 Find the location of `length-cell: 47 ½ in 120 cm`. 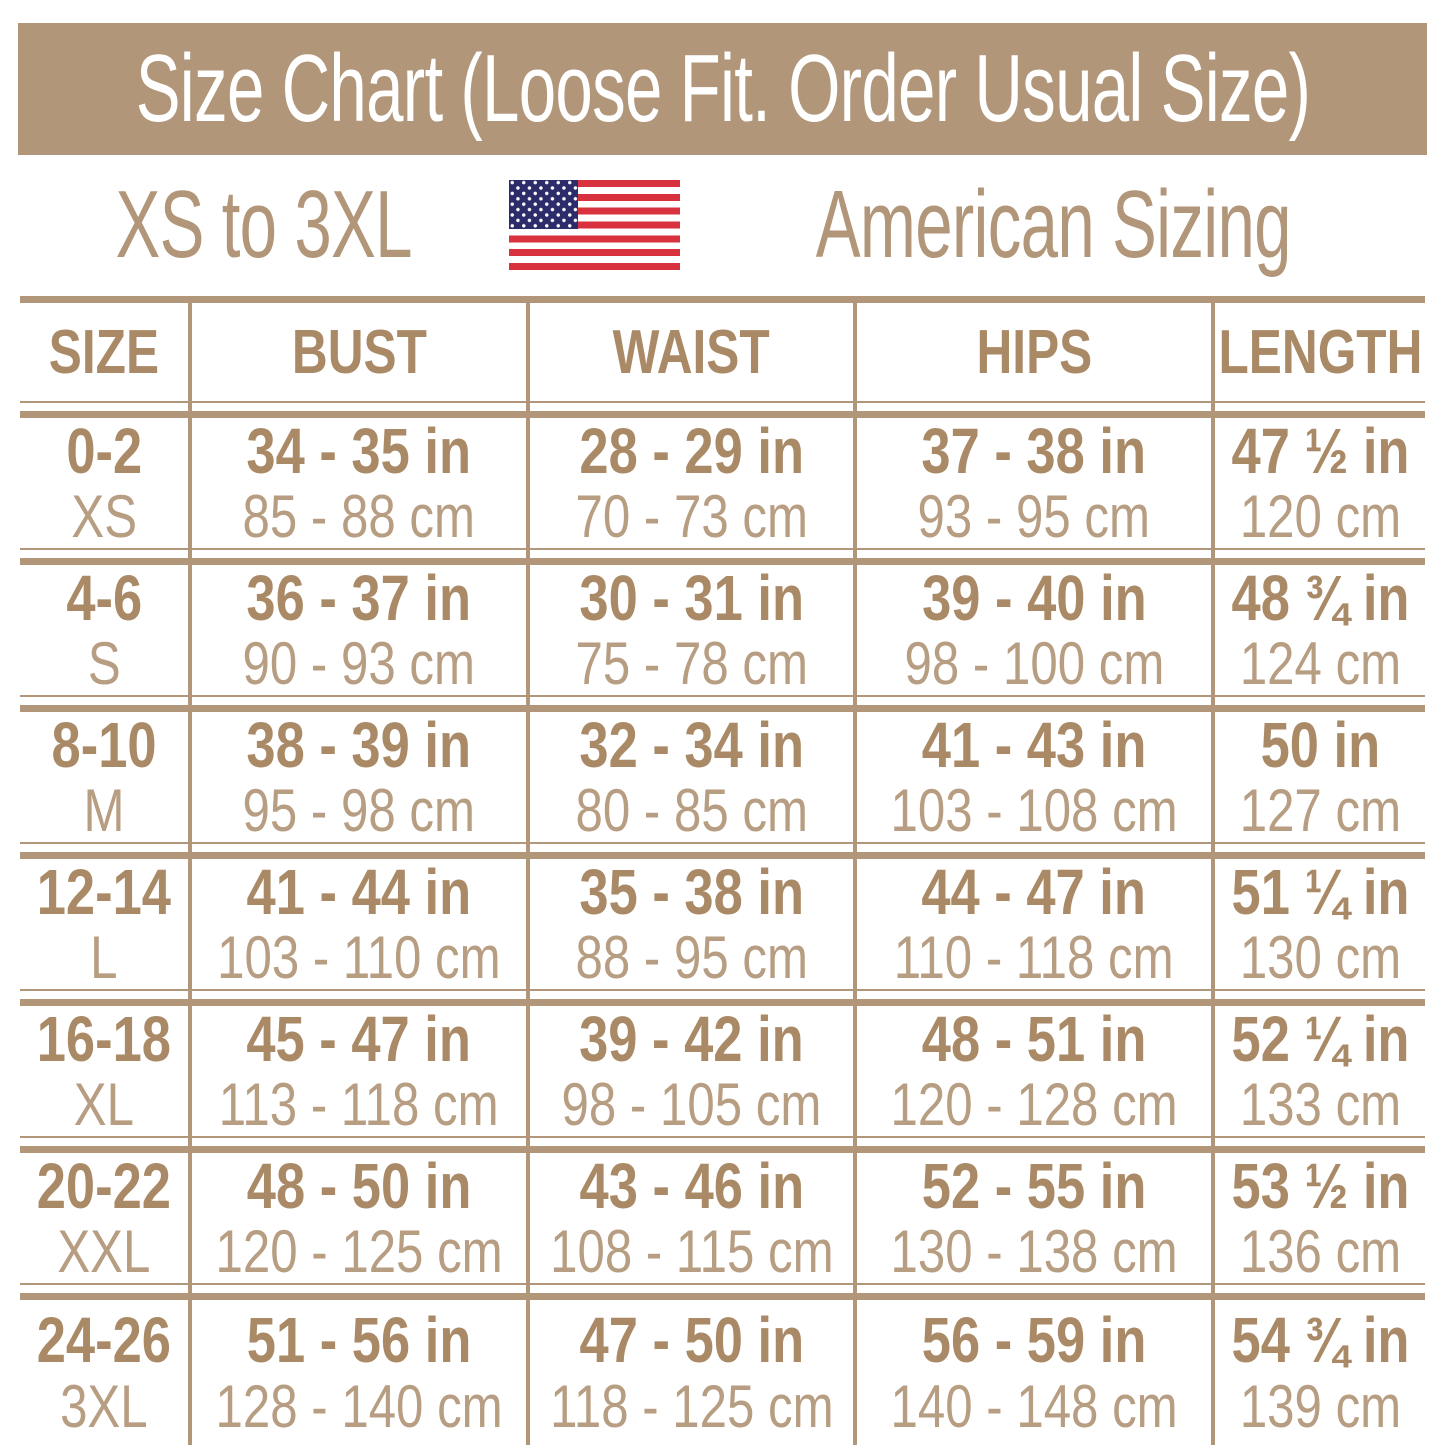

length-cell: 47 ½ in 120 cm is located at coordinates (1320, 483).